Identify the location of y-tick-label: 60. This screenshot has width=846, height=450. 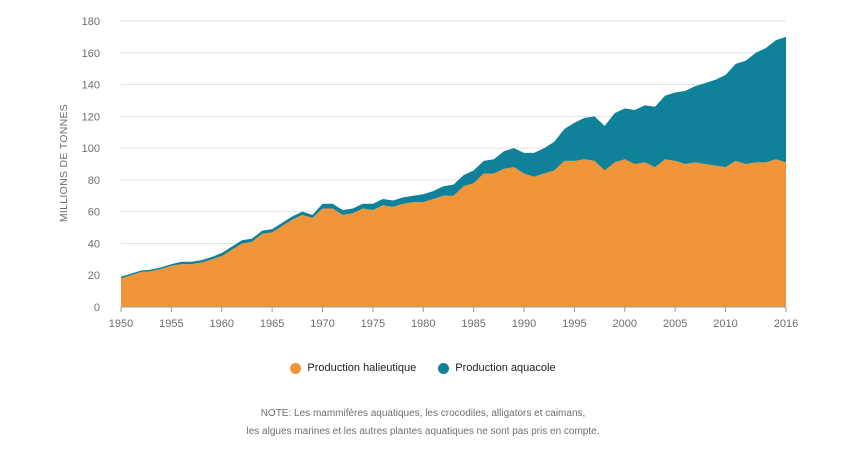
(94, 213).